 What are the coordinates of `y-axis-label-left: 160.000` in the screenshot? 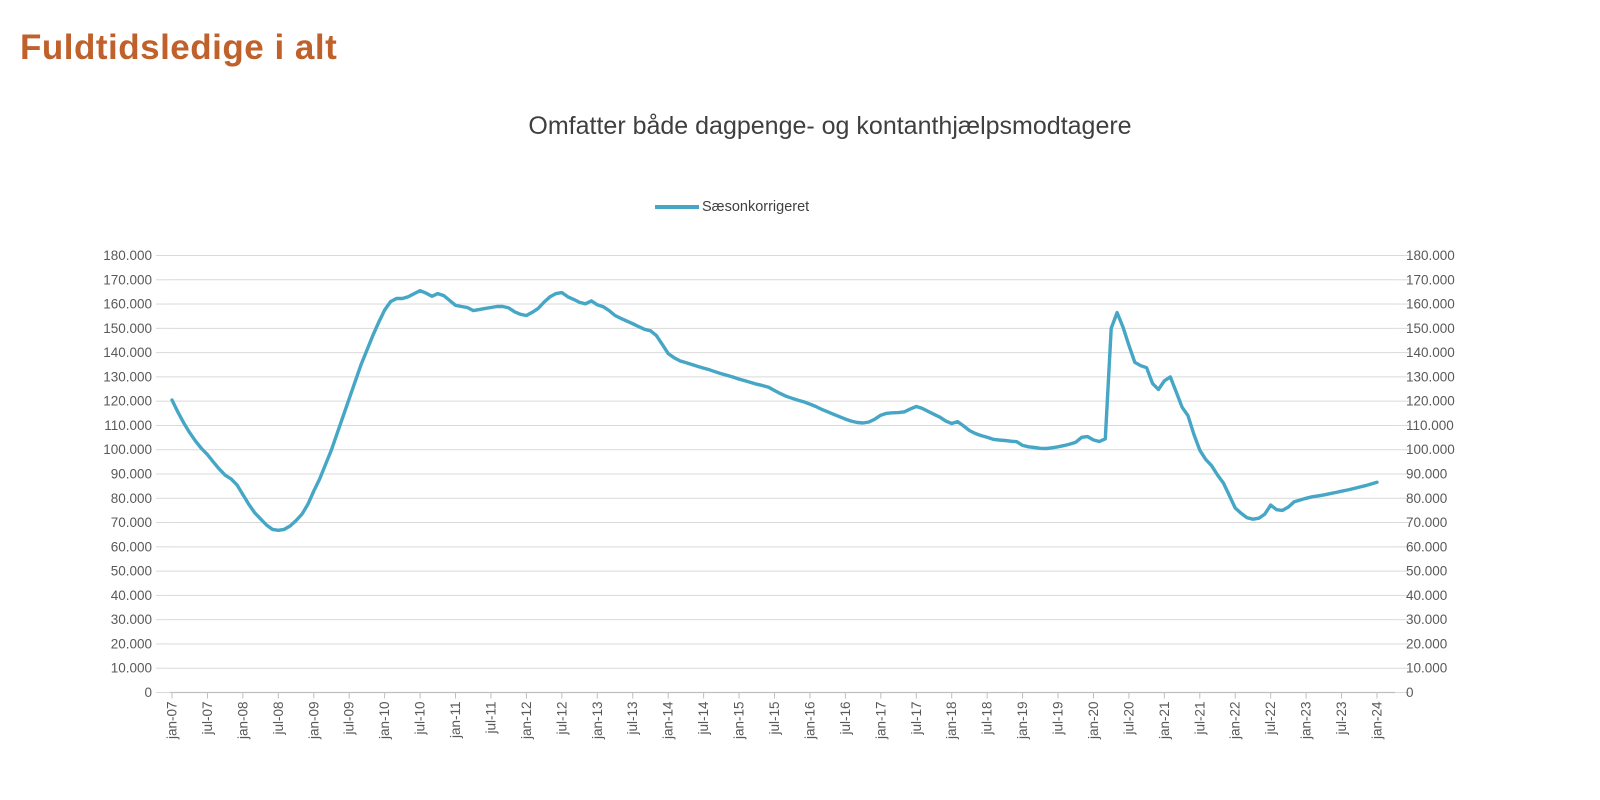 It's located at (127, 304).